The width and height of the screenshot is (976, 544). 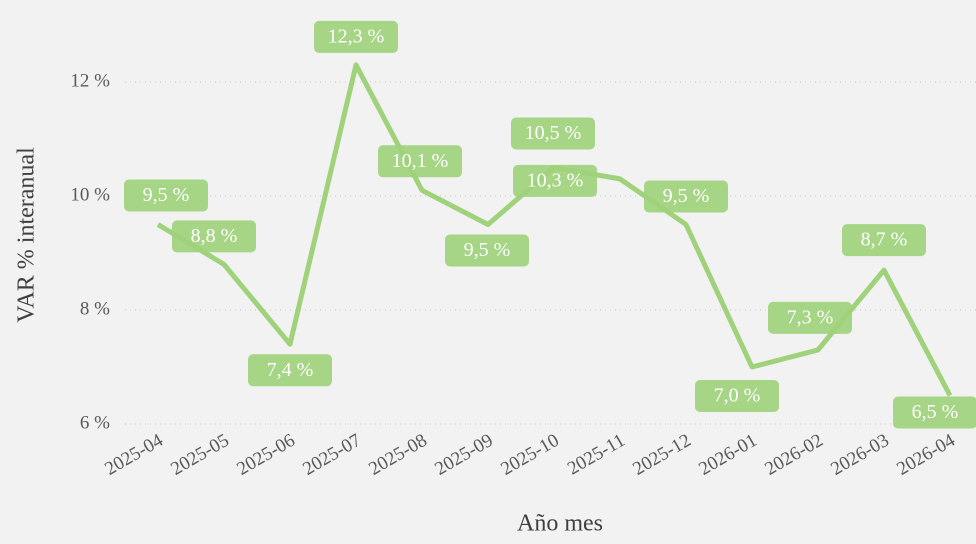 I want to click on data-label-text: 7,3 %, so click(x=810, y=317).